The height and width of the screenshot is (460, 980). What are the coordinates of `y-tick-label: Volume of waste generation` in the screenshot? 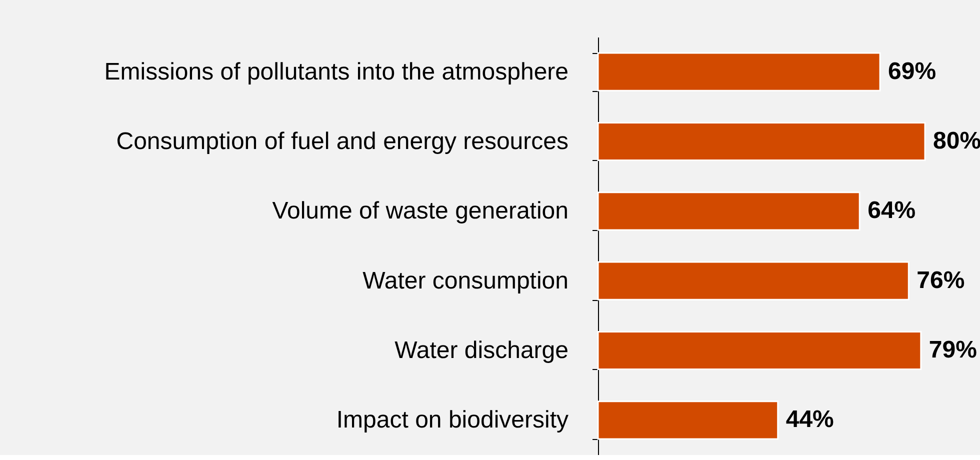 It's located at (420, 211).